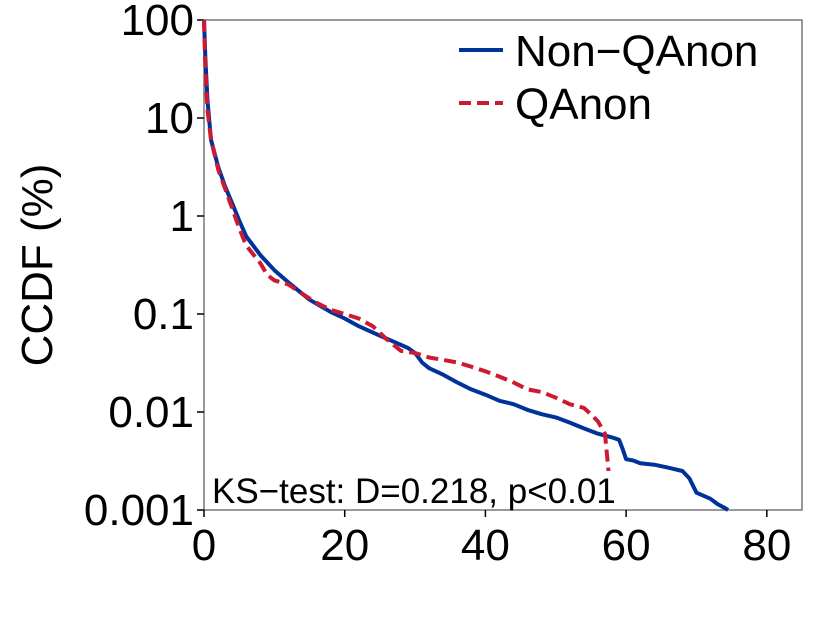 This screenshot has width=830, height=624. What do you see at coordinates (157, 22) in the screenshot?
I see `y-tick-label: 100` at bounding box center [157, 22].